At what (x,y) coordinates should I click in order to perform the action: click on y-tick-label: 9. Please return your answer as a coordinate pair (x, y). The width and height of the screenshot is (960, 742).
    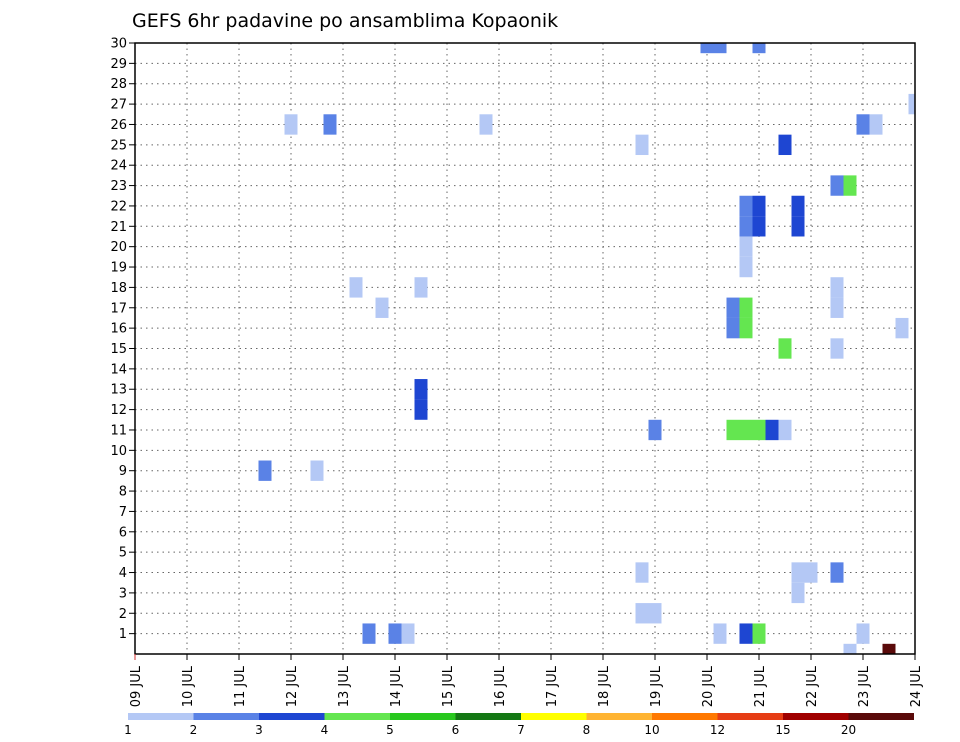
    Looking at the image, I should click on (123, 471).